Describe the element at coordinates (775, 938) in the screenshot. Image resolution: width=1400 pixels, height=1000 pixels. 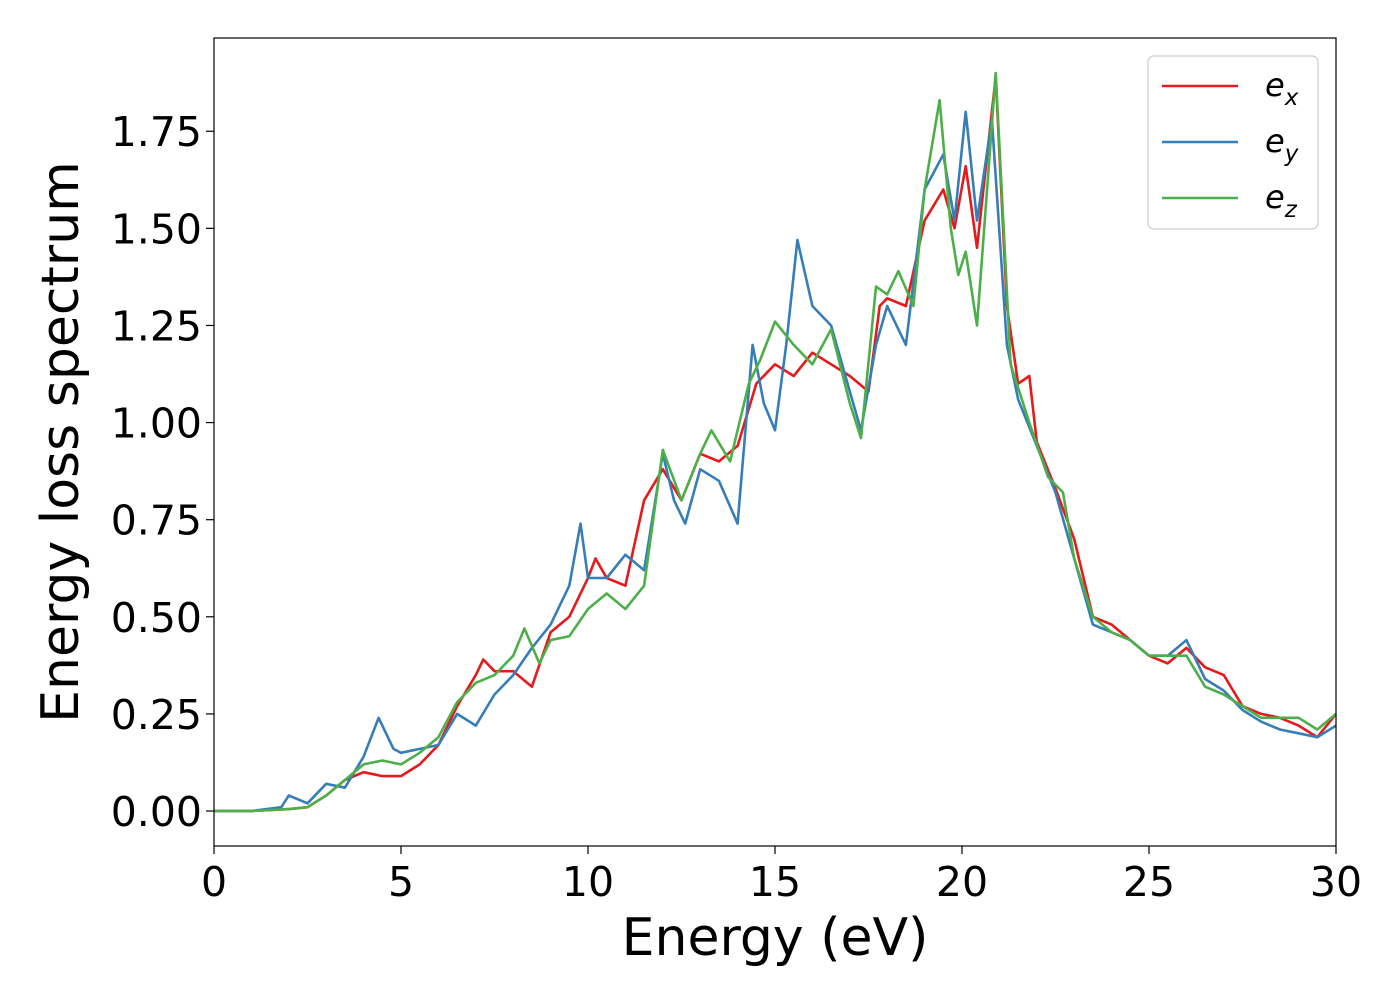
I see `x-axis-label: Energy (eV)` at that location.